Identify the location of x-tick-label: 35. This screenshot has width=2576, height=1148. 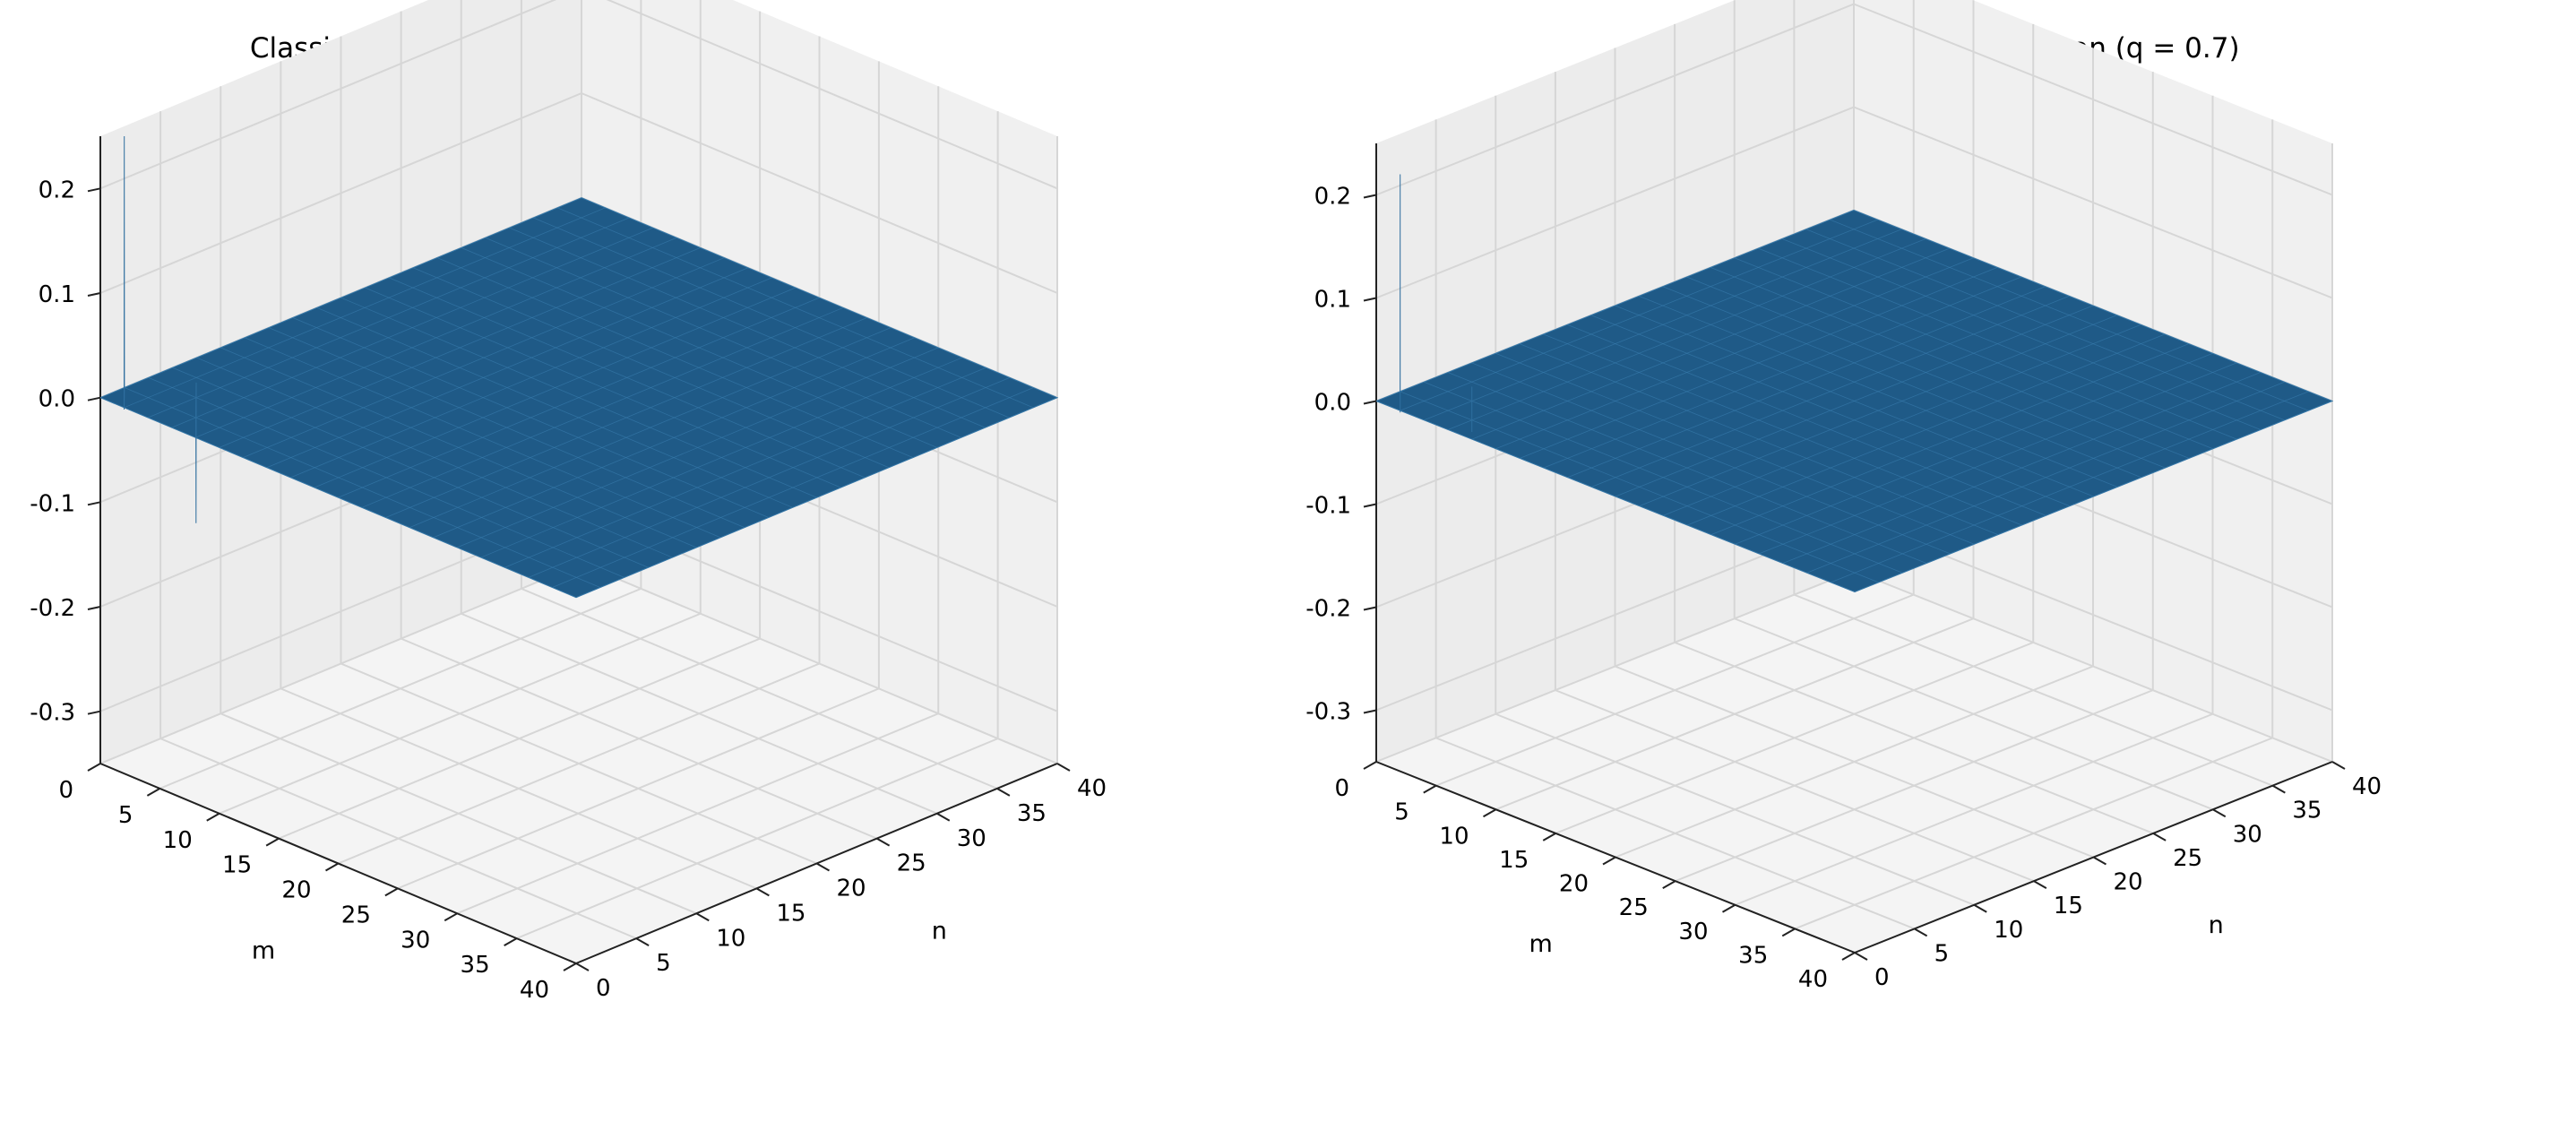
(1753, 956).